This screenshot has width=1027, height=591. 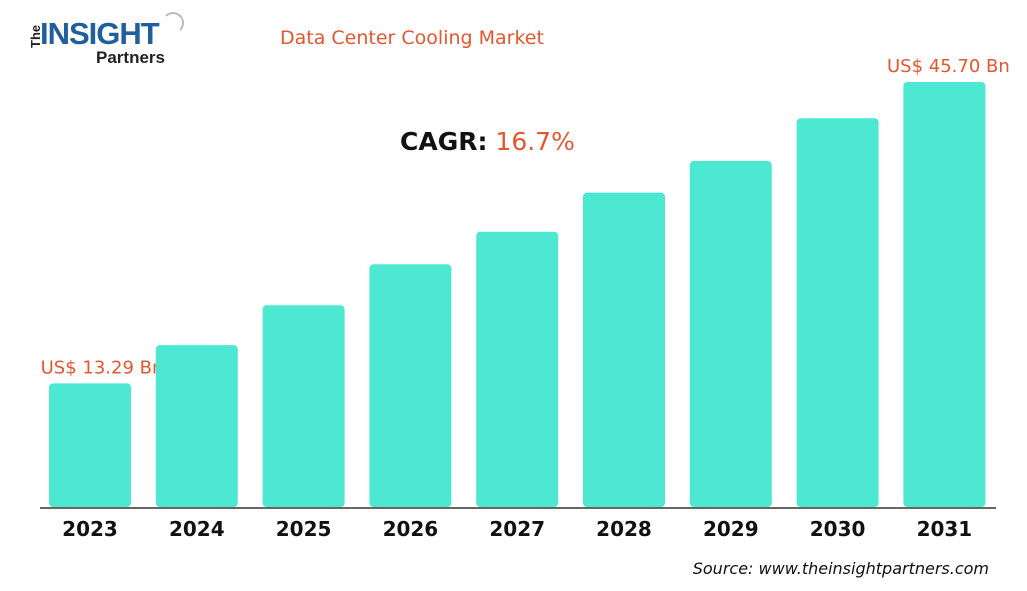 I want to click on x-tick-label: 2023, so click(x=90, y=529).